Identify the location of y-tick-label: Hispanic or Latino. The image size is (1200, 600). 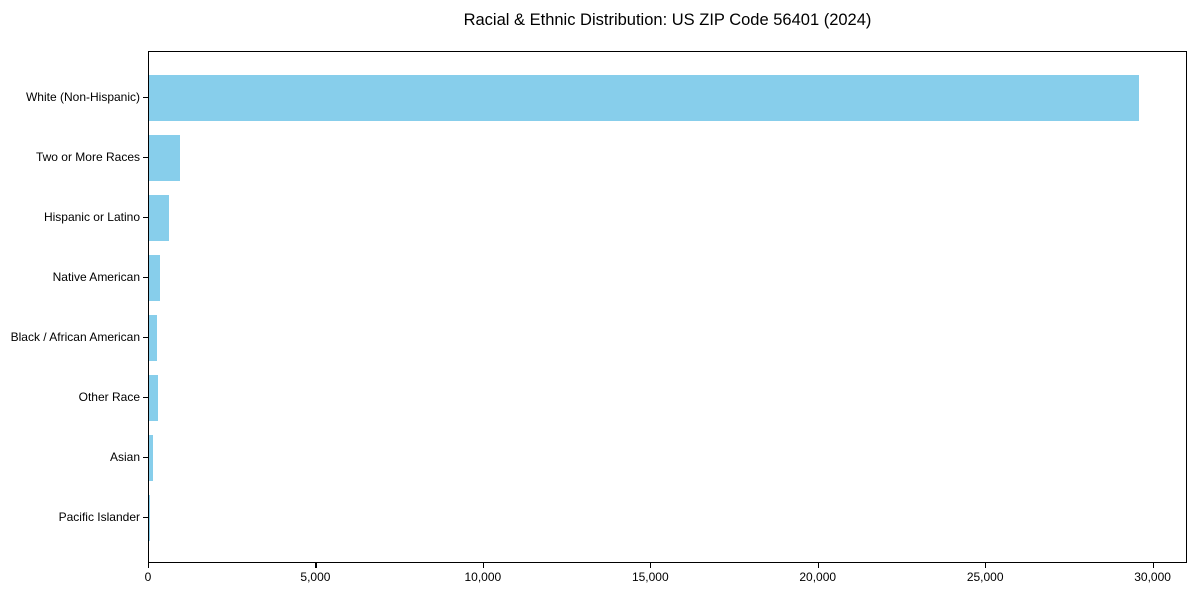
(91, 216).